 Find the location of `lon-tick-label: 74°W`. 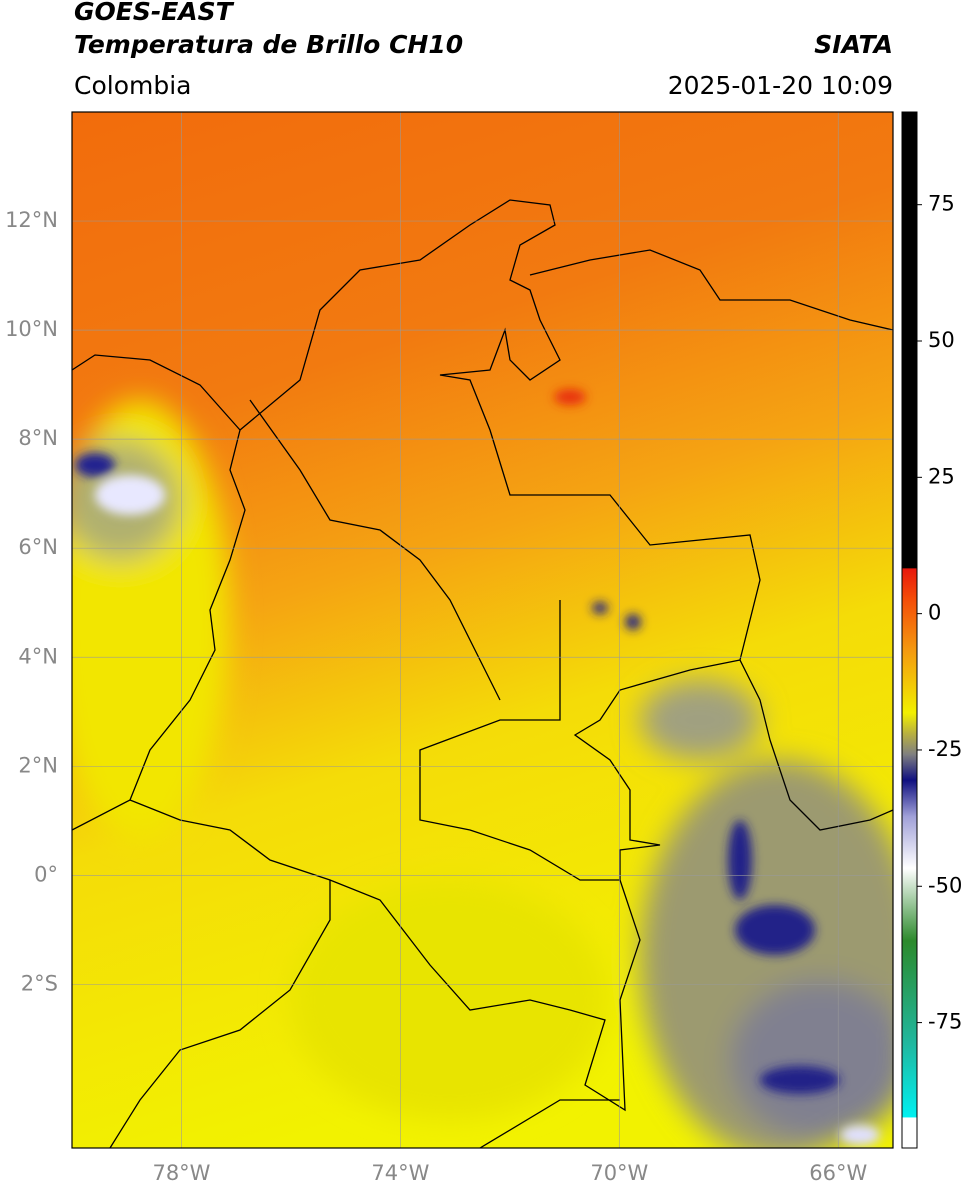

lon-tick-label: 74°W is located at coordinates (400, 1173).